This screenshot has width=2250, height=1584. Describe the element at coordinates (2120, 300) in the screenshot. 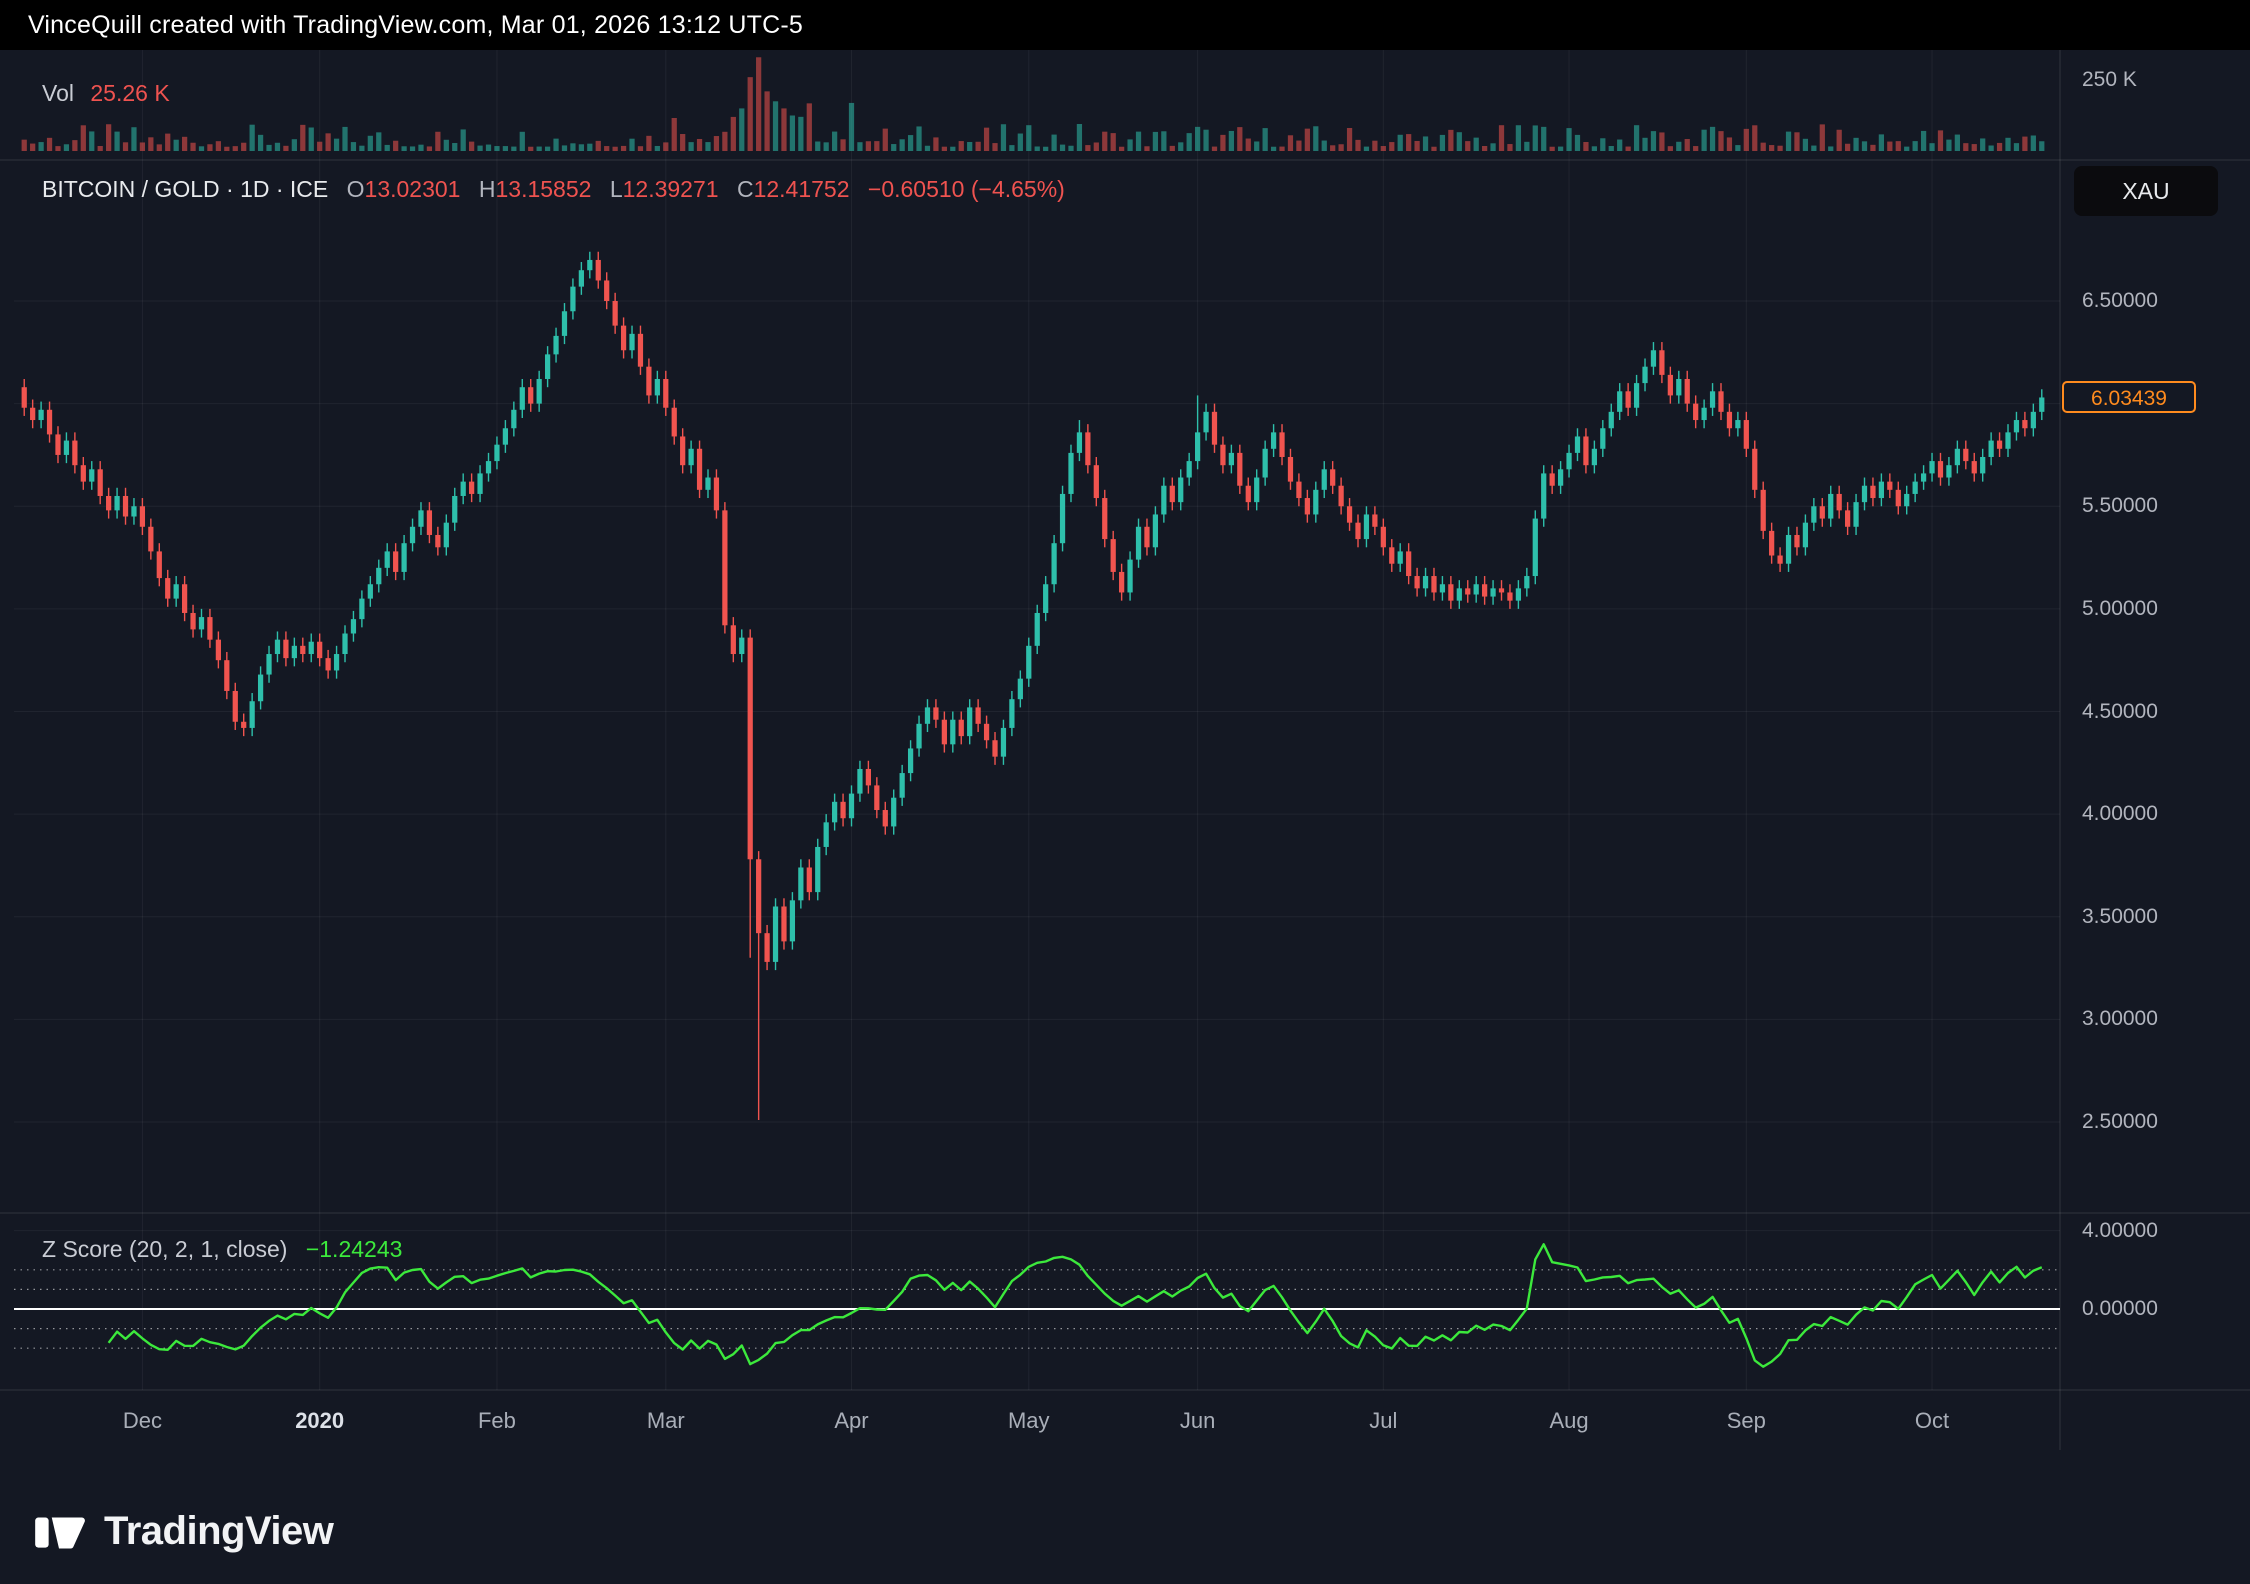

I see `price-axis-label: 6.50000` at that location.